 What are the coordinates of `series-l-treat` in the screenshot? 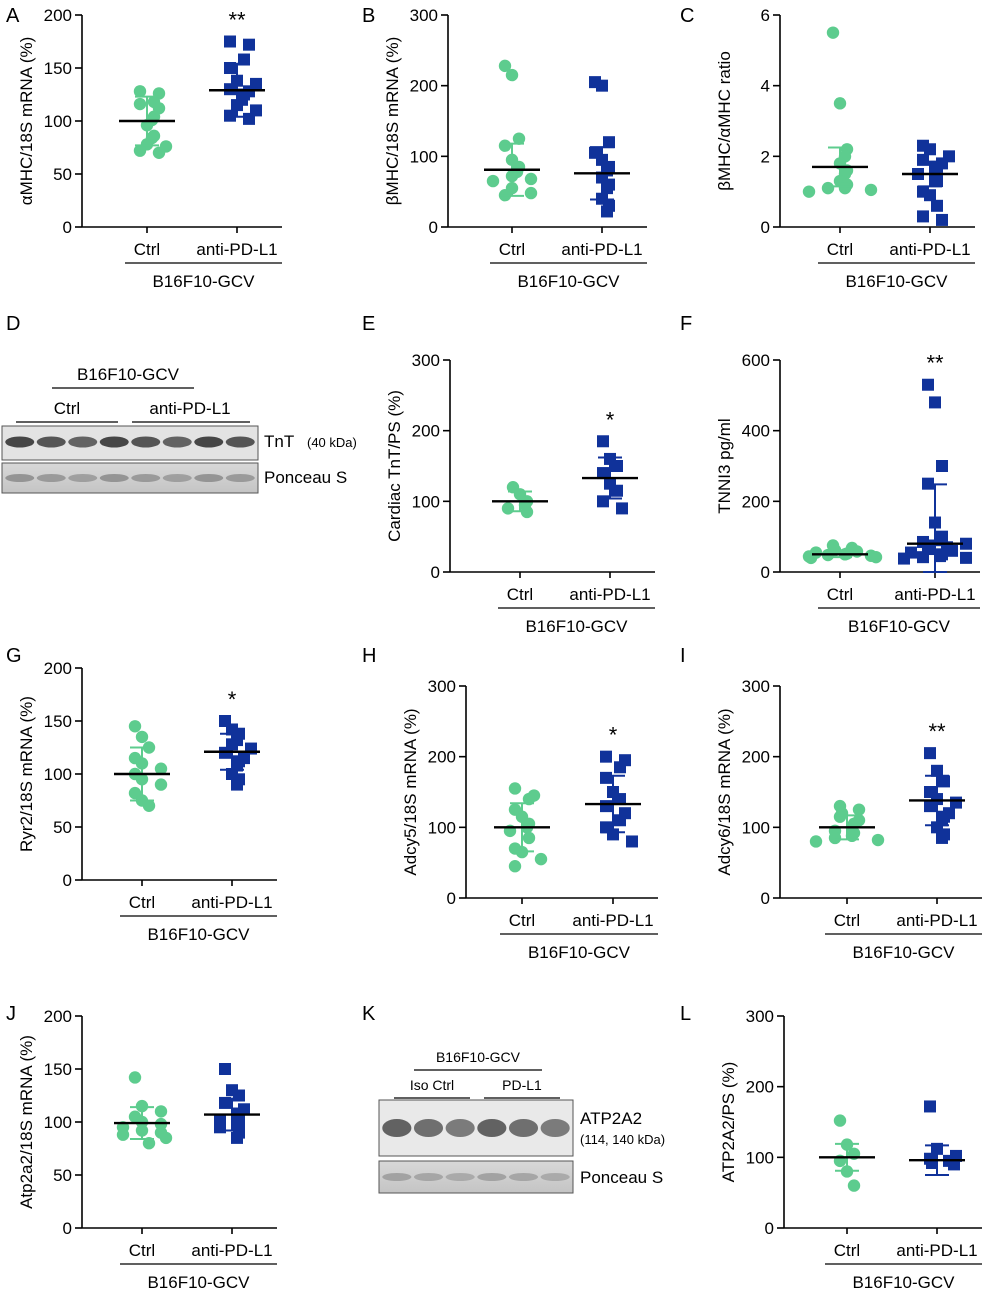 It's located at (937, 1138).